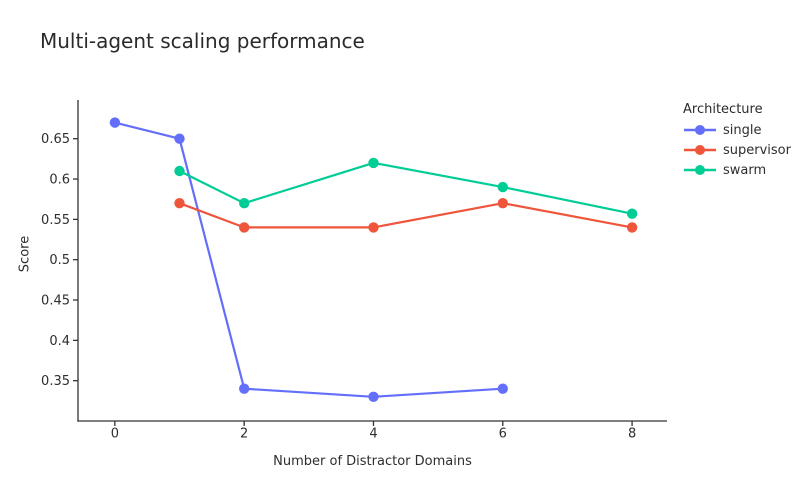 The height and width of the screenshot is (500, 800). I want to click on y-tick-label: 0.5, so click(59, 260).